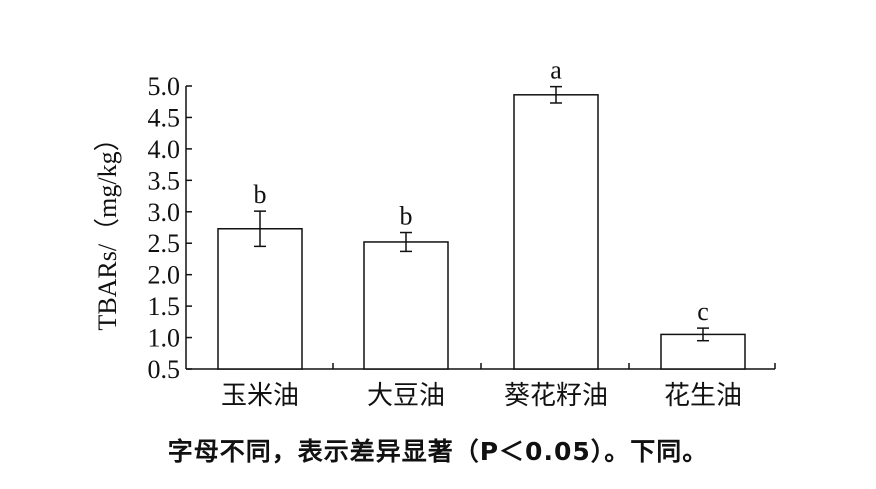 The image size is (876, 489). What do you see at coordinates (164, 243) in the screenshot?
I see `y-tick-label: 2.5` at bounding box center [164, 243].